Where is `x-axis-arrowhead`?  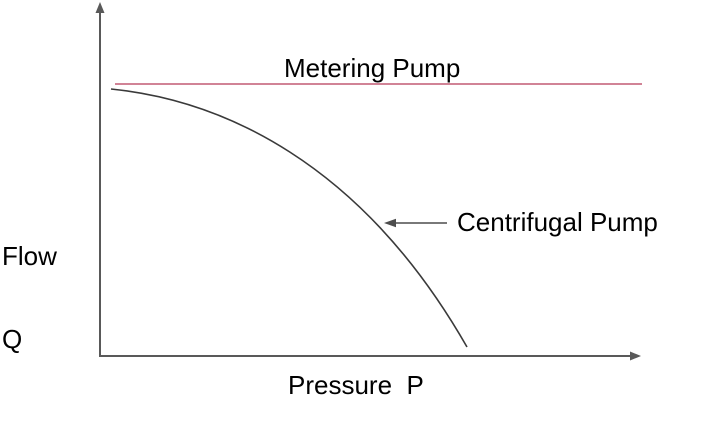
x-axis-arrowhead is located at coordinates (635, 356).